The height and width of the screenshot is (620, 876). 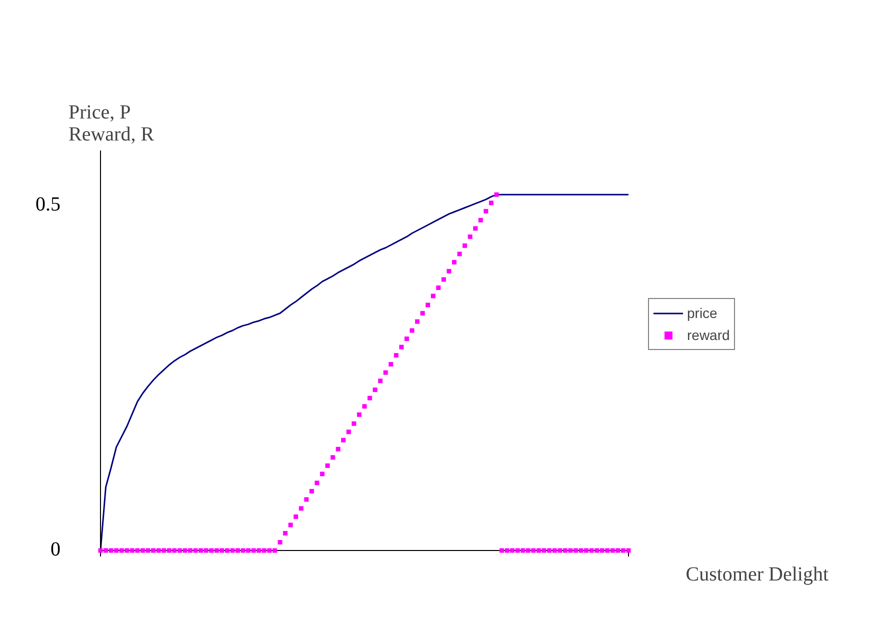 What do you see at coordinates (708, 335) in the screenshot?
I see `legend-label: reward` at bounding box center [708, 335].